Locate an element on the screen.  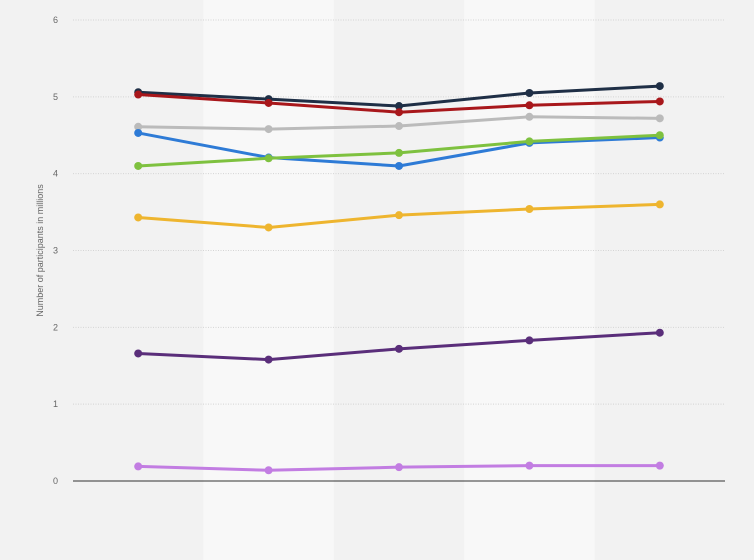
y-tick-label: 5 is located at coordinates (55, 97).